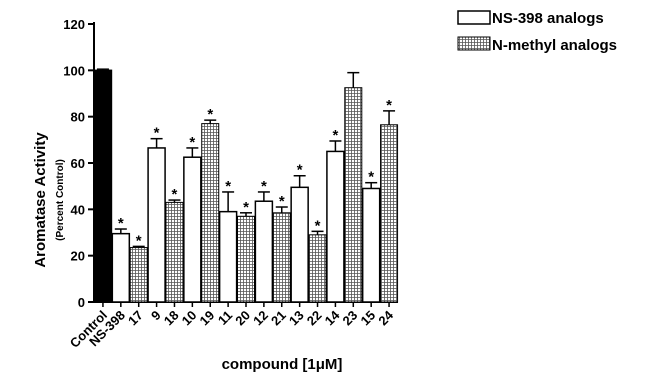 The image size is (652, 375). Describe the element at coordinates (554, 45) in the screenshot. I see `legend-label-nmethyl: N-methyl analogs` at that location.